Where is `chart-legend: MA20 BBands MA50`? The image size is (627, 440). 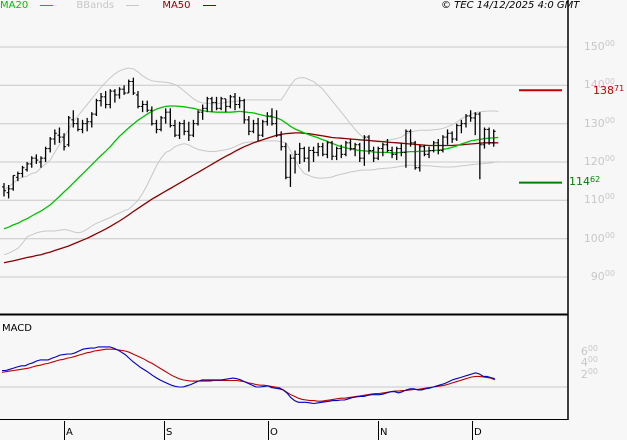 chart-legend: MA20 BBands MA50 is located at coordinates (118, 6).